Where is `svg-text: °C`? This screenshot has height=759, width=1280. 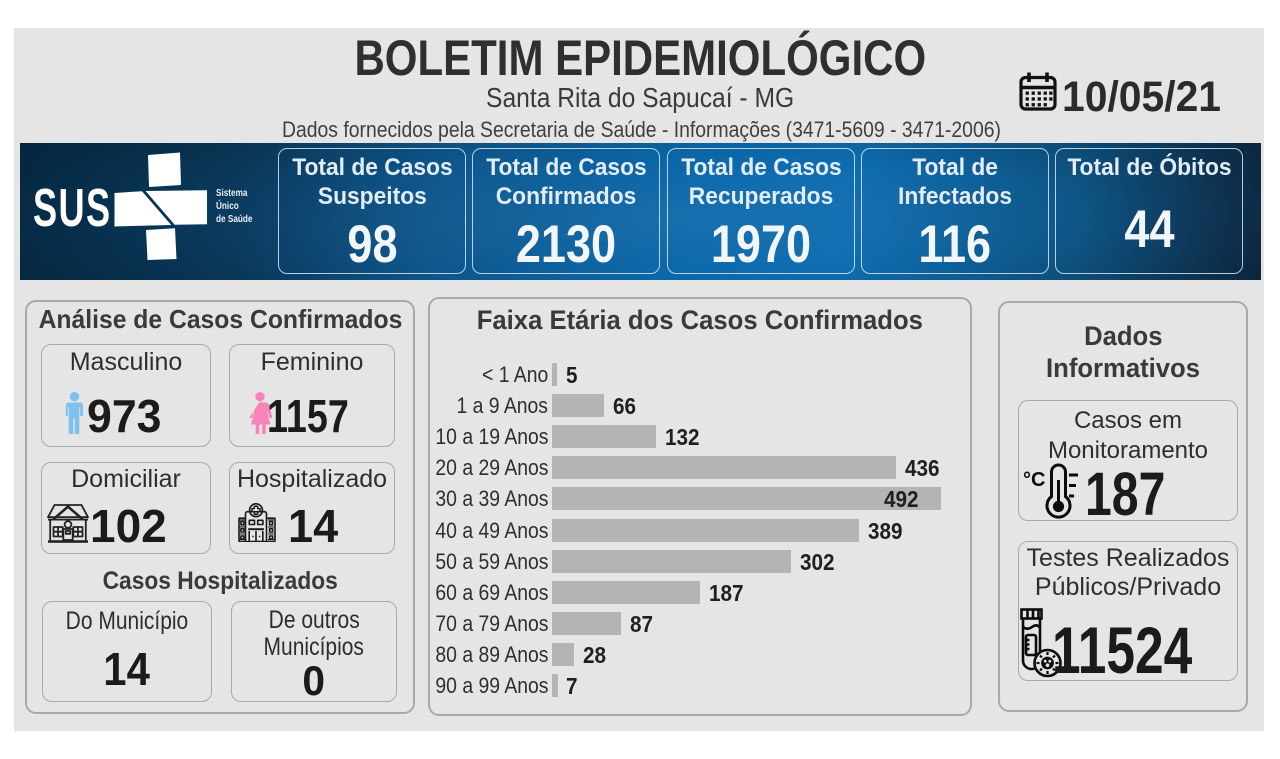 svg-text: °C is located at coordinates (1034, 480).